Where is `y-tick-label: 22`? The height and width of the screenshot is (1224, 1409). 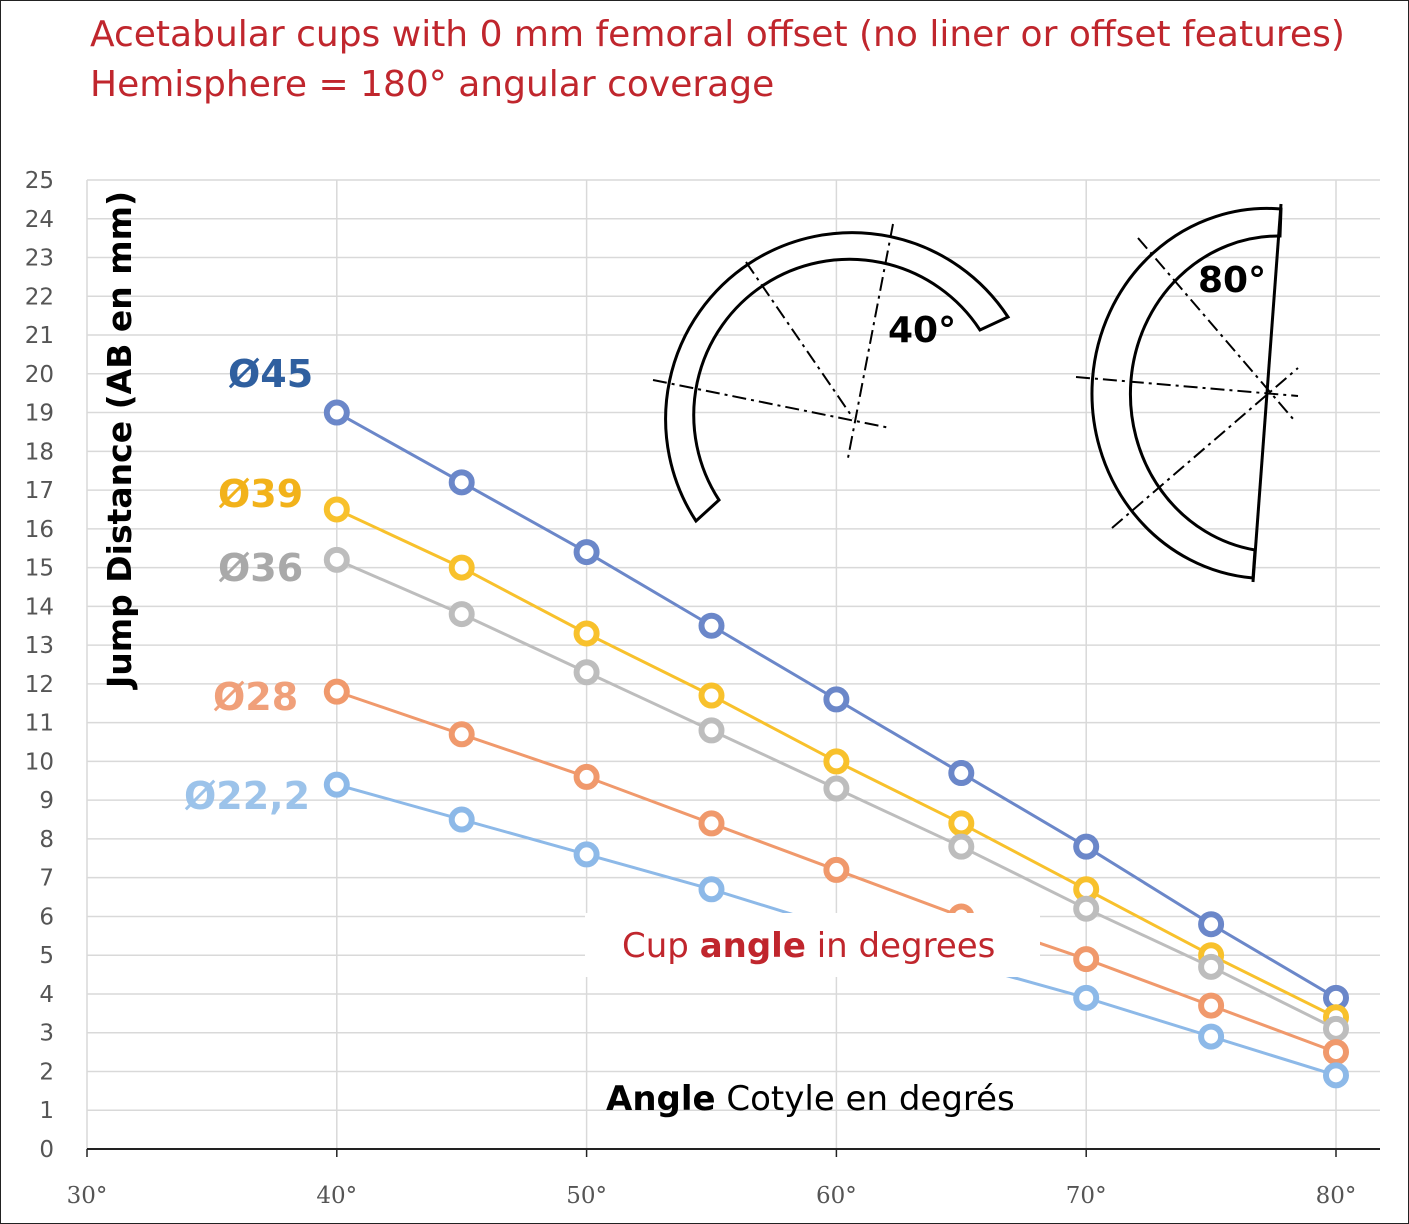
y-tick-label: 22 is located at coordinates (39, 297).